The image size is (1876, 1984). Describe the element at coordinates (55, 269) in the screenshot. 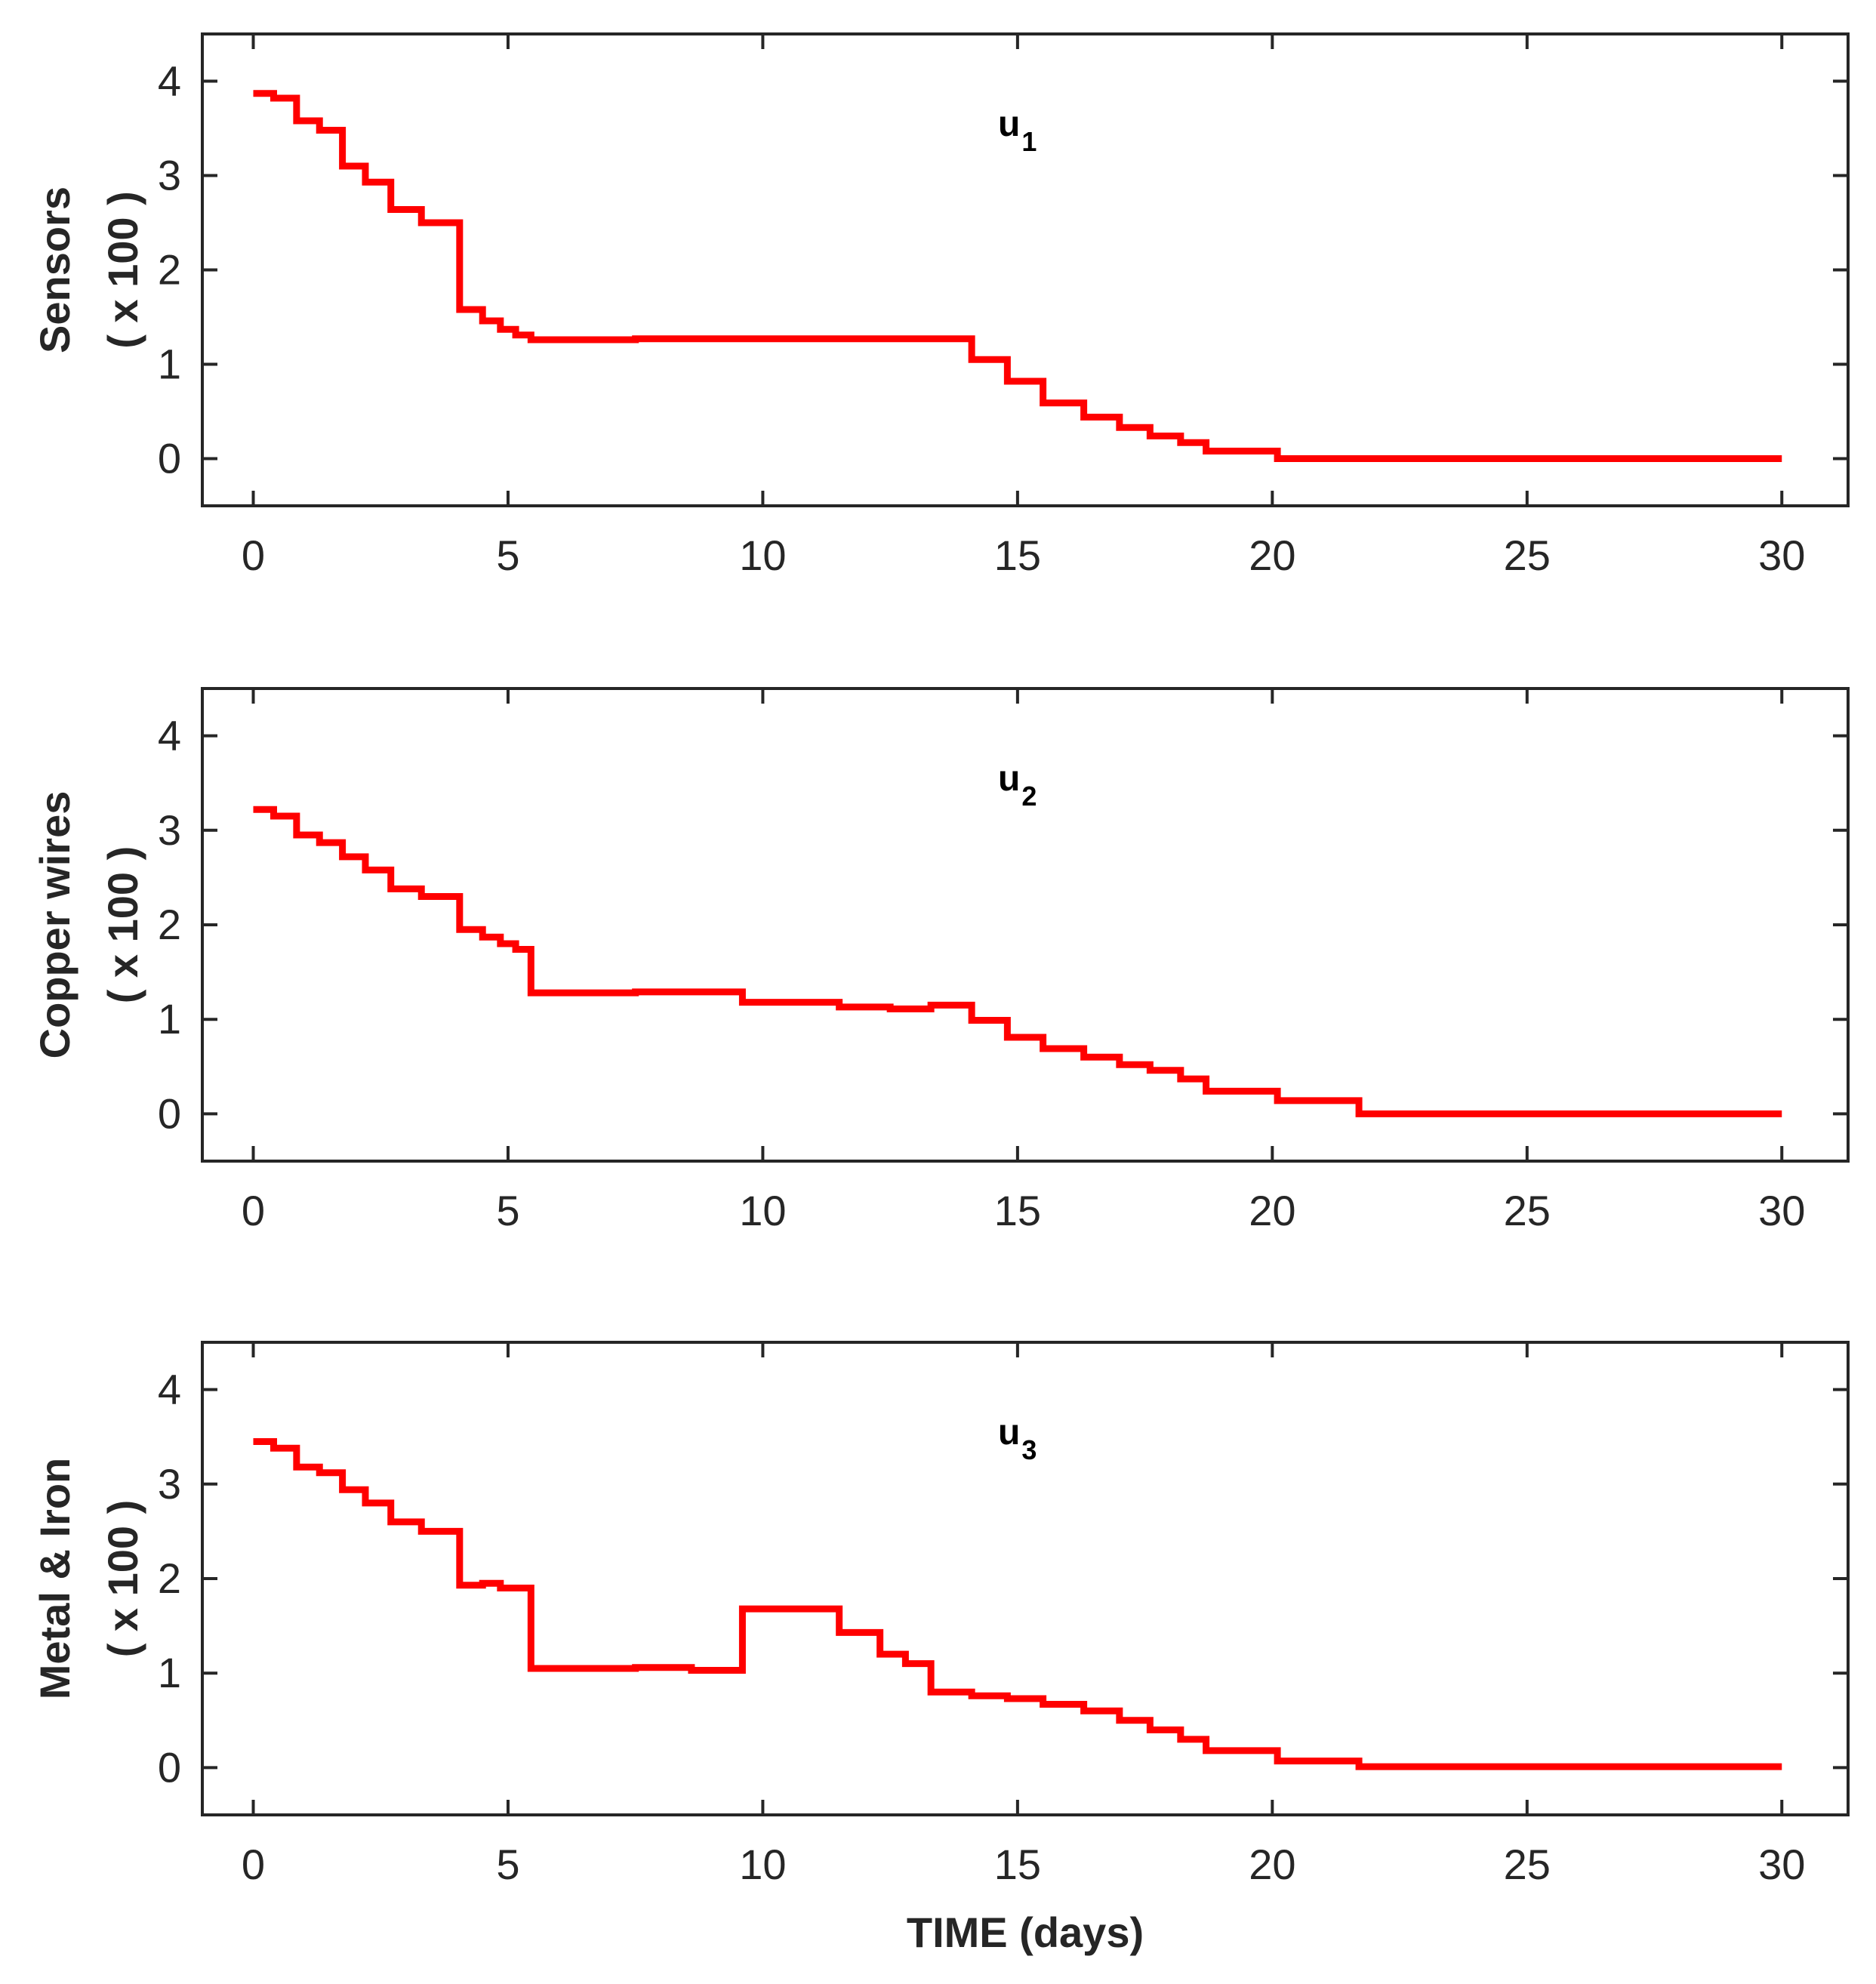

I see `y-axis-label: Sensors` at that location.